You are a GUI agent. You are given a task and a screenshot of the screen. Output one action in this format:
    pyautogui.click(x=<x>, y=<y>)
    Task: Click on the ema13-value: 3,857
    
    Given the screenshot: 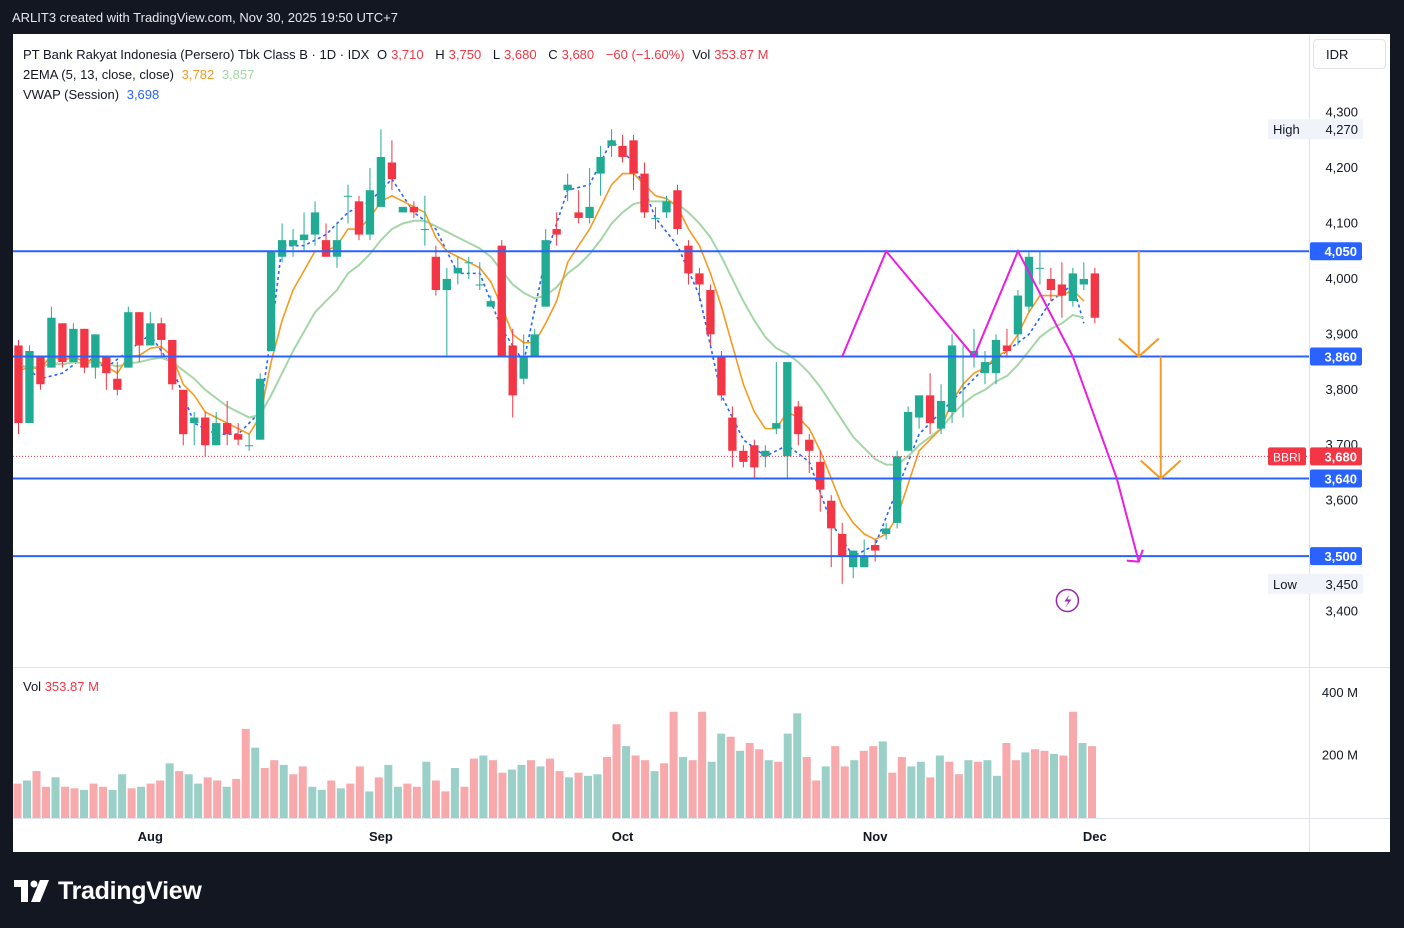 What is the action you would take?
    pyautogui.click(x=238, y=74)
    